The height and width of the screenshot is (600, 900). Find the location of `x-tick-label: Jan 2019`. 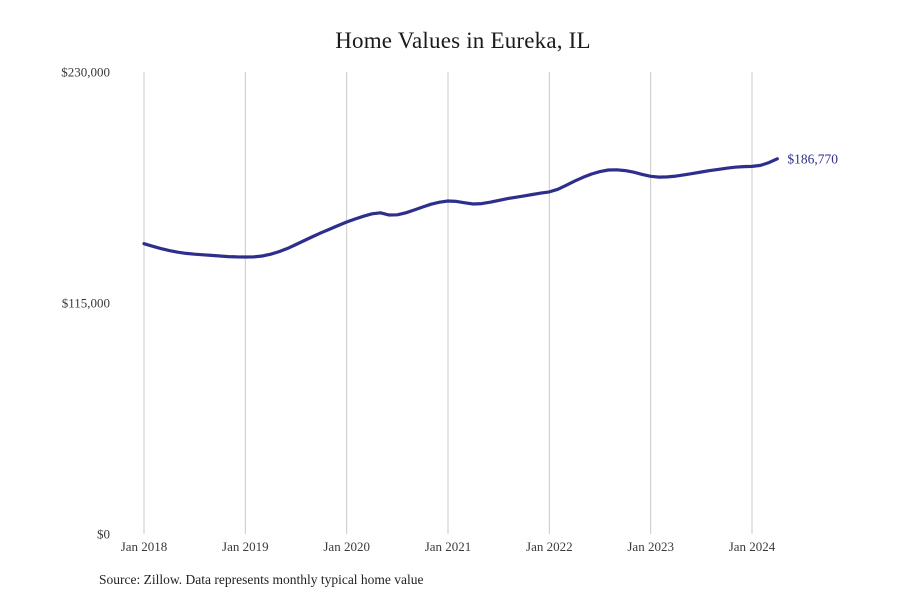

x-tick-label: Jan 2019 is located at coordinates (245, 546).